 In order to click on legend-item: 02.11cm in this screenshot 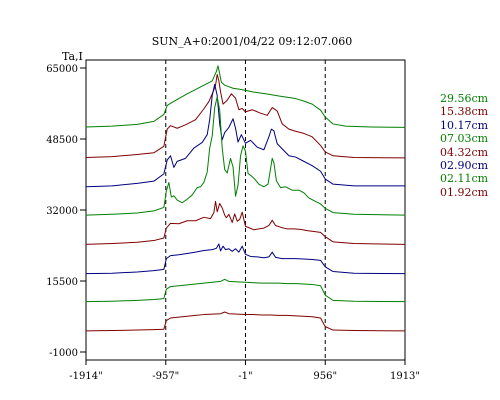, I will do `click(464, 179)`.